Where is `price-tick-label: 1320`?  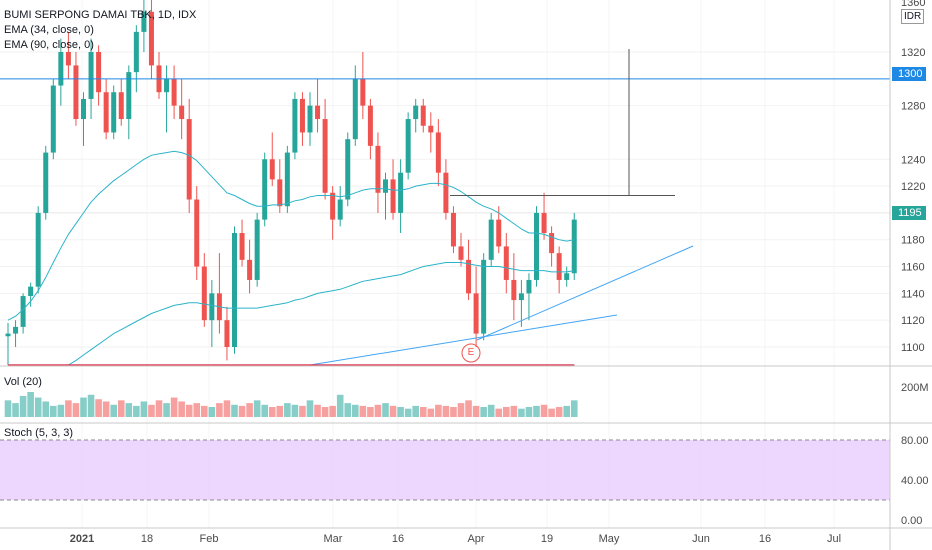 price-tick-label: 1320 is located at coordinates (913, 53).